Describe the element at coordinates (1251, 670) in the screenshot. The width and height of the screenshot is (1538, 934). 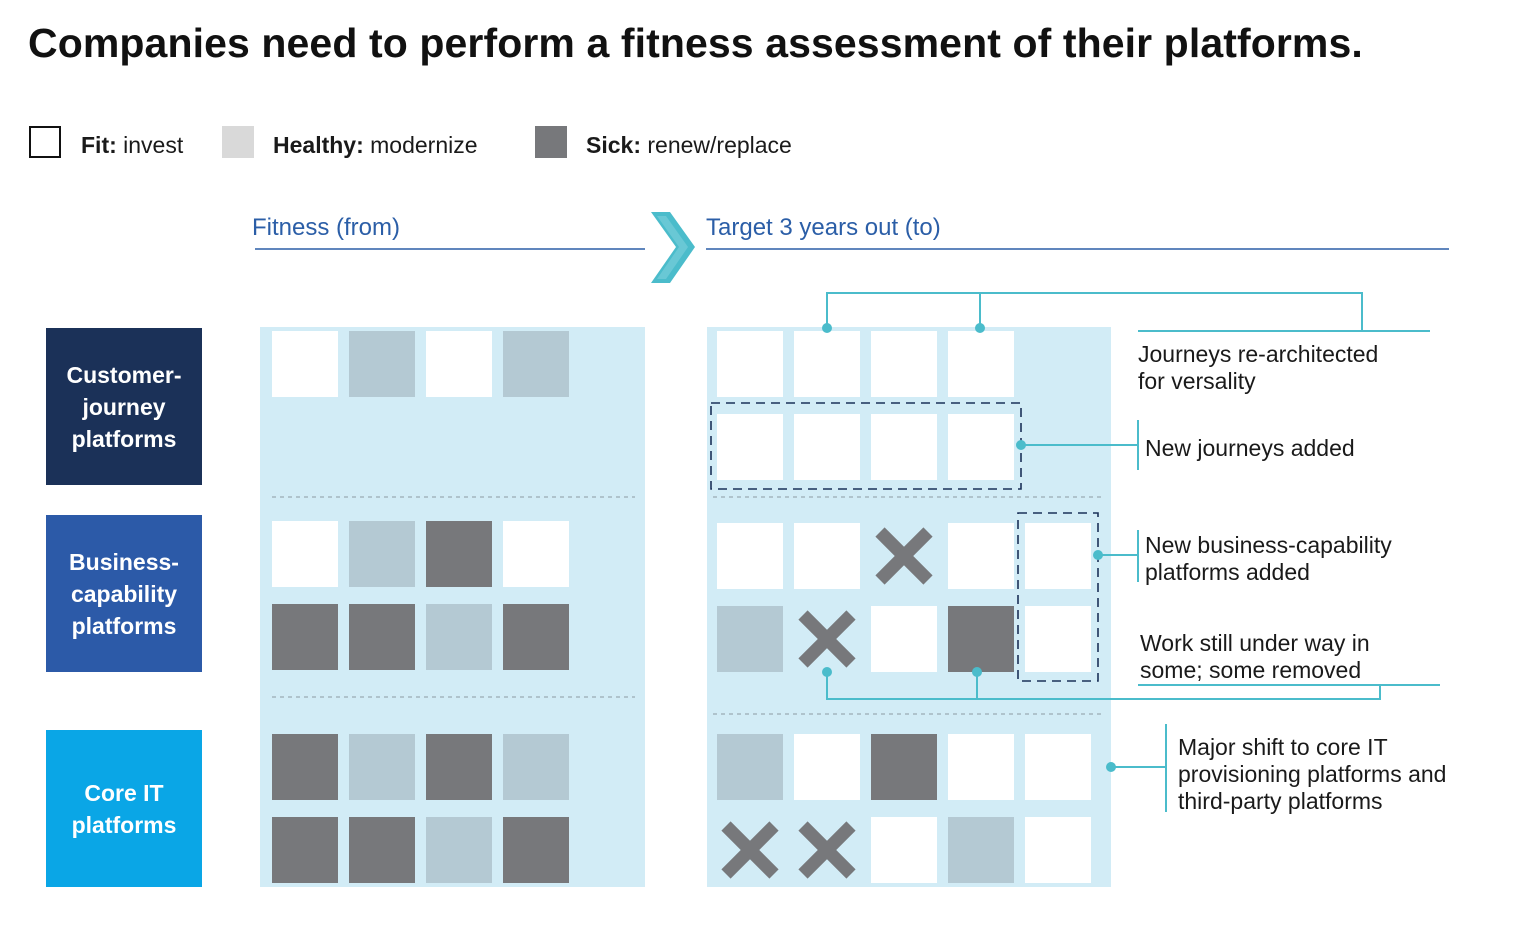
I see `annotation-line: some; some removed` at that location.